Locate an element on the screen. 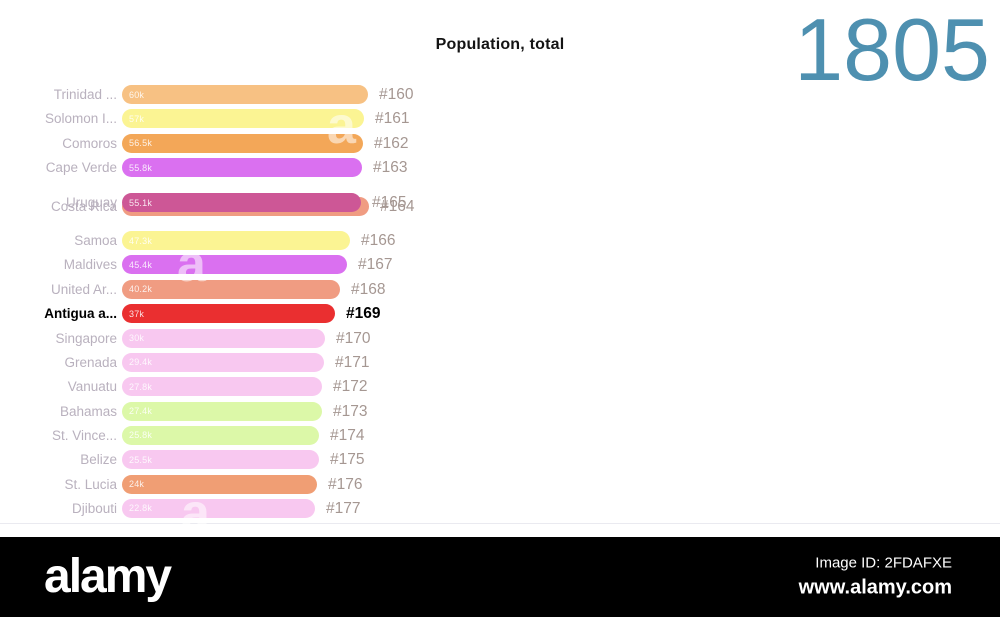  bar-row: St. Lucia 24k #176 is located at coordinates (500, 484).